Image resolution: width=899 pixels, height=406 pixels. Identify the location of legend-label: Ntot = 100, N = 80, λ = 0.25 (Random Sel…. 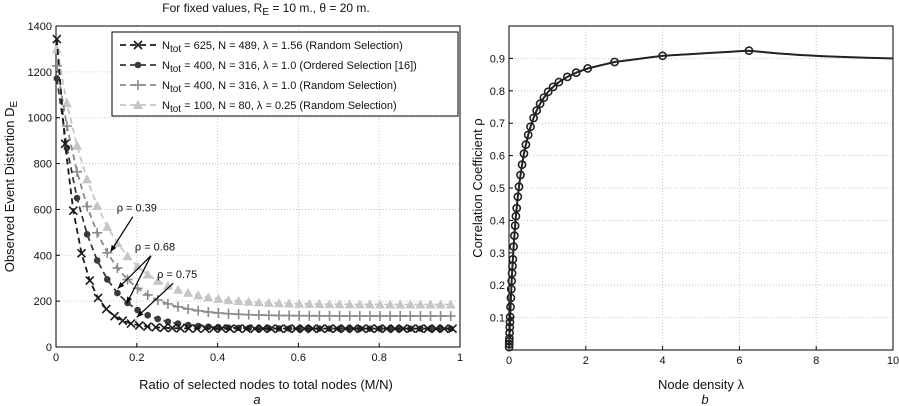
(279, 107).